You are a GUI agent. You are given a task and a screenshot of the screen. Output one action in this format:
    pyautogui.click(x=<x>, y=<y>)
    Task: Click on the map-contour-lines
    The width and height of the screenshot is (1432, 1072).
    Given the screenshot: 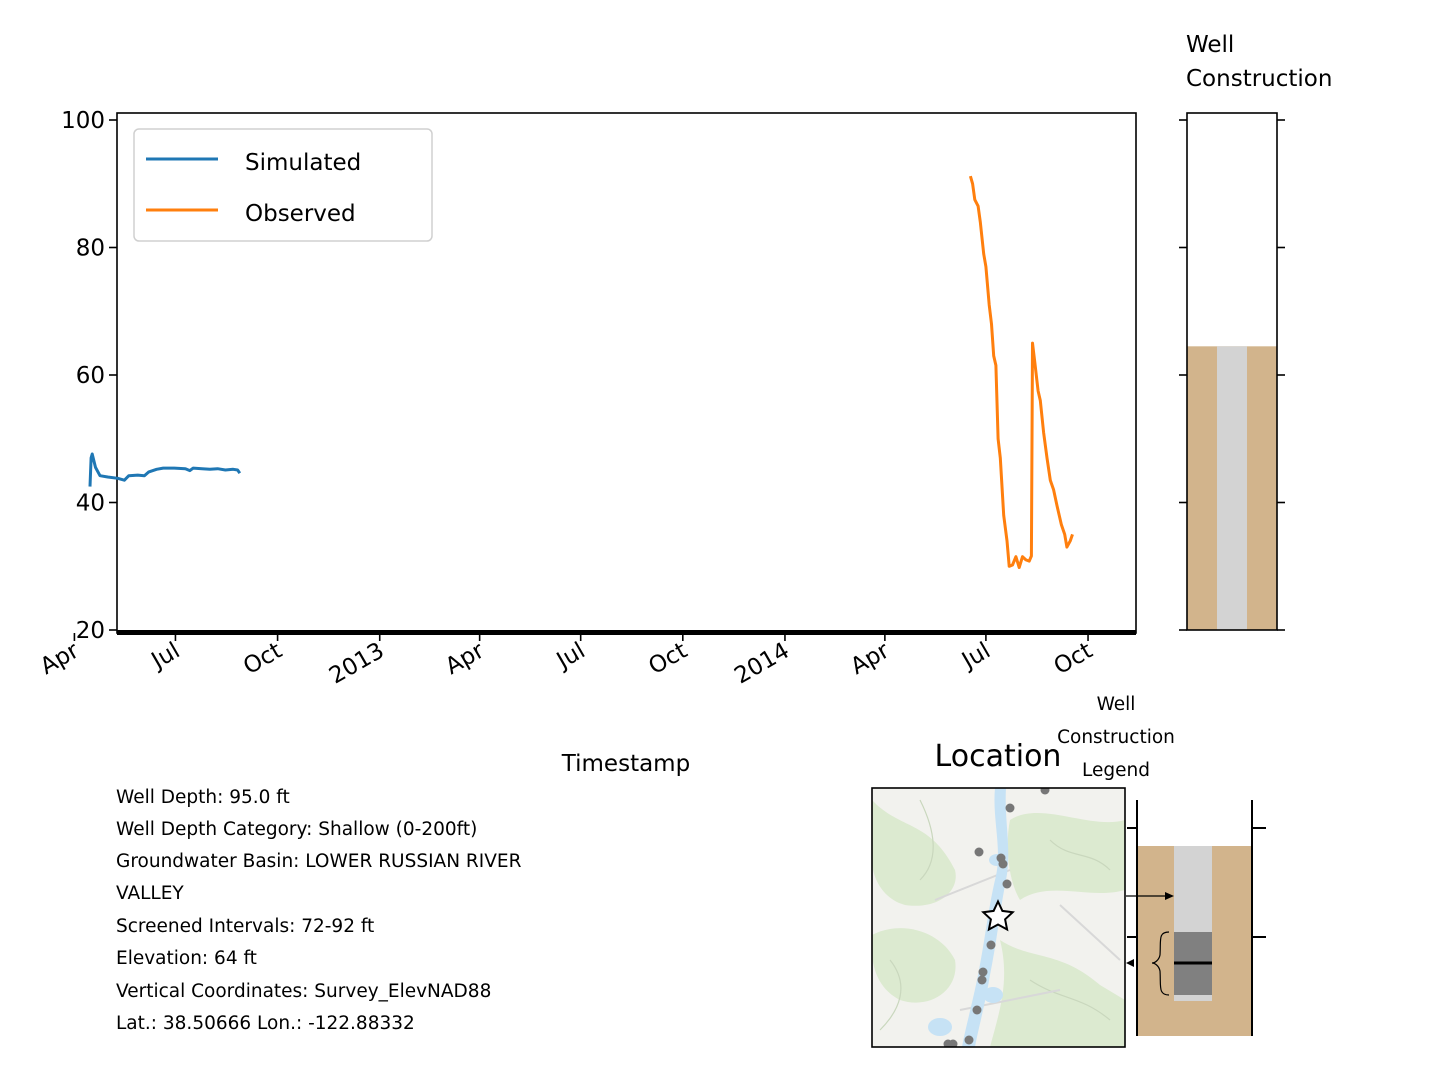 What is the action you would take?
    pyautogui.click(x=995, y=915)
    